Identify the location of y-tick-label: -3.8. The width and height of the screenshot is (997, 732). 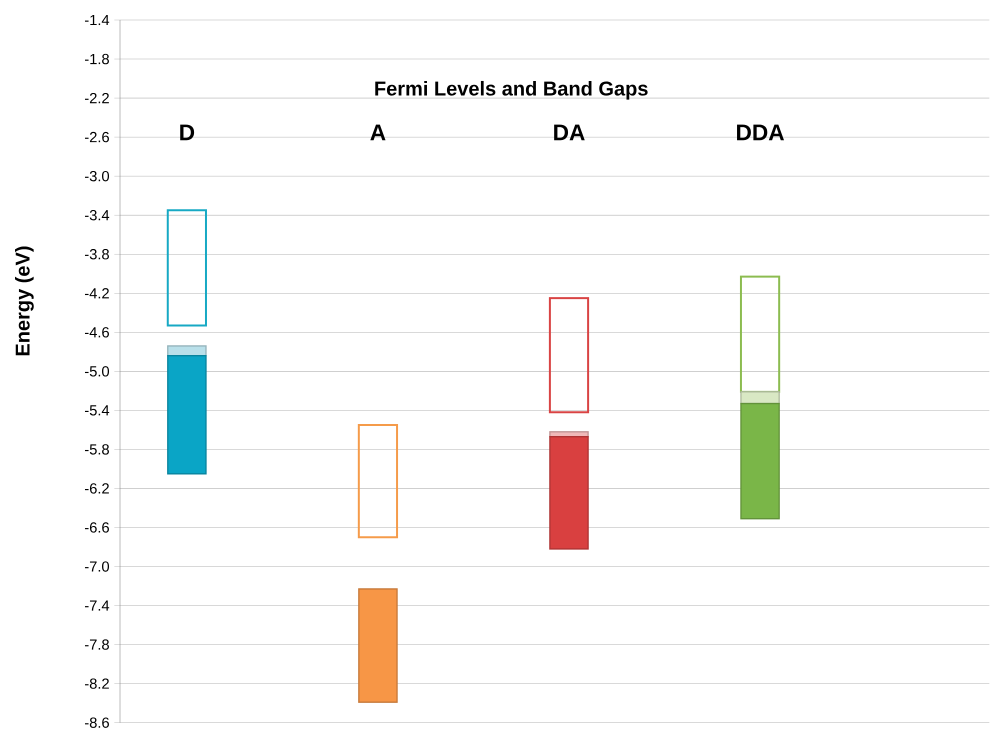
(96, 254).